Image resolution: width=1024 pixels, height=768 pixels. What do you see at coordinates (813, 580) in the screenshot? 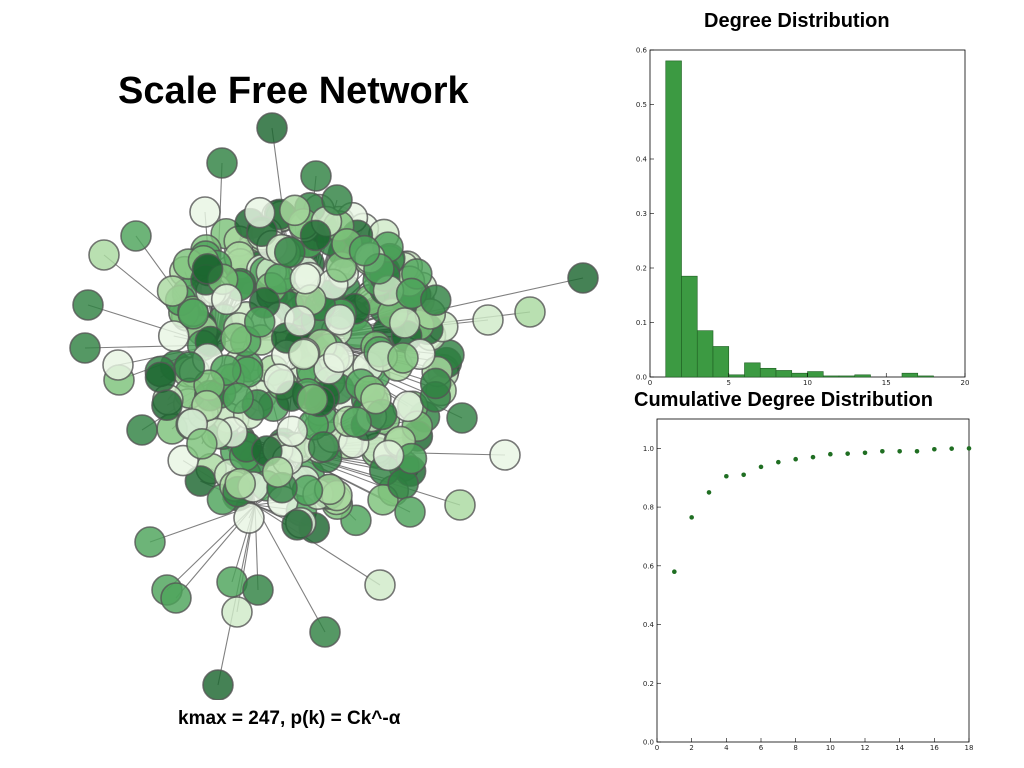
I see `plot-frame` at bounding box center [813, 580].